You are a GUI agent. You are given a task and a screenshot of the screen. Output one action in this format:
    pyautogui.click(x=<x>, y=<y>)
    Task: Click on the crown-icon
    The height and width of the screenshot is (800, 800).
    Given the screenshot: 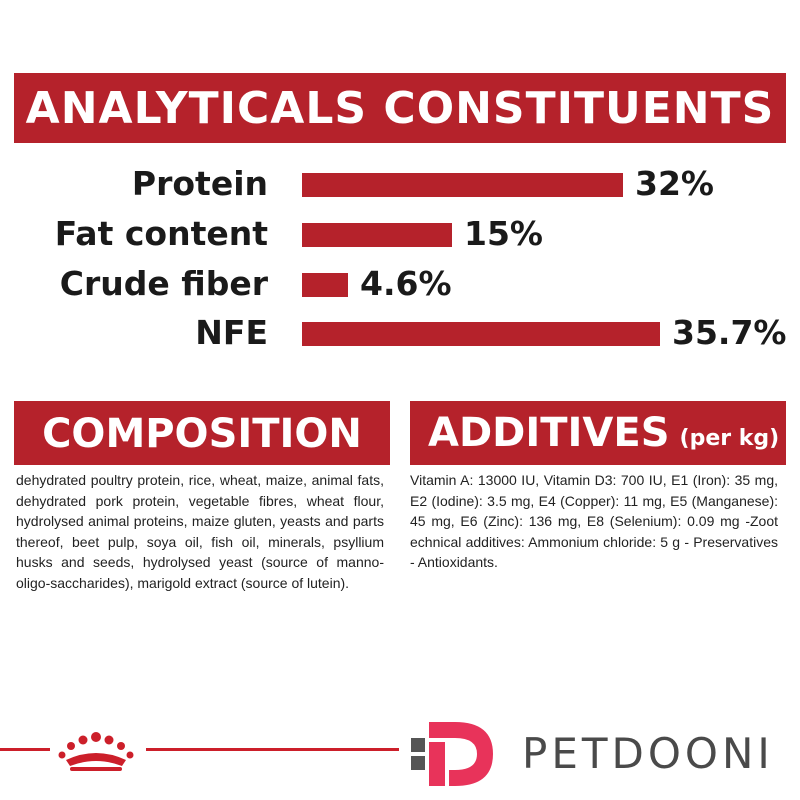 What is the action you would take?
    pyautogui.click(x=96, y=753)
    